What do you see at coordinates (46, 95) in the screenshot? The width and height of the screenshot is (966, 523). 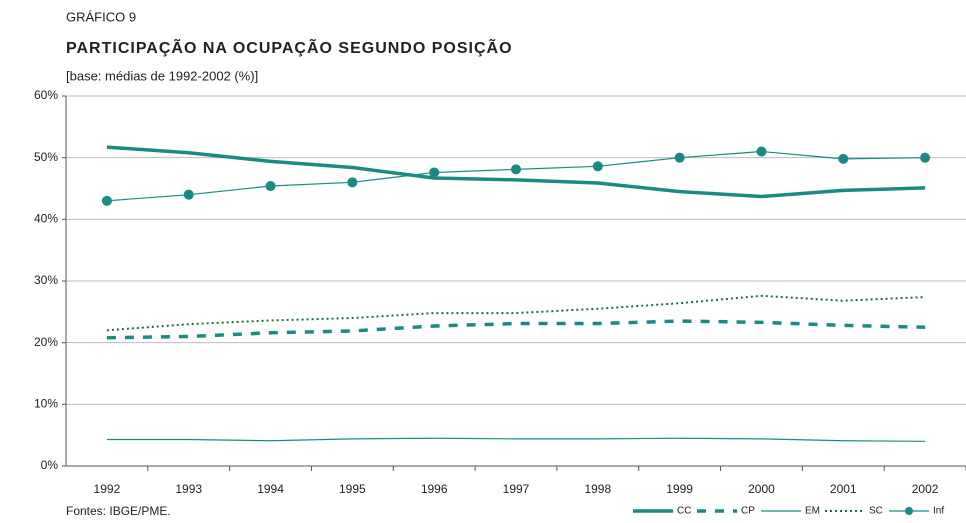 I see `y-tick-label: 60%` at bounding box center [46, 95].